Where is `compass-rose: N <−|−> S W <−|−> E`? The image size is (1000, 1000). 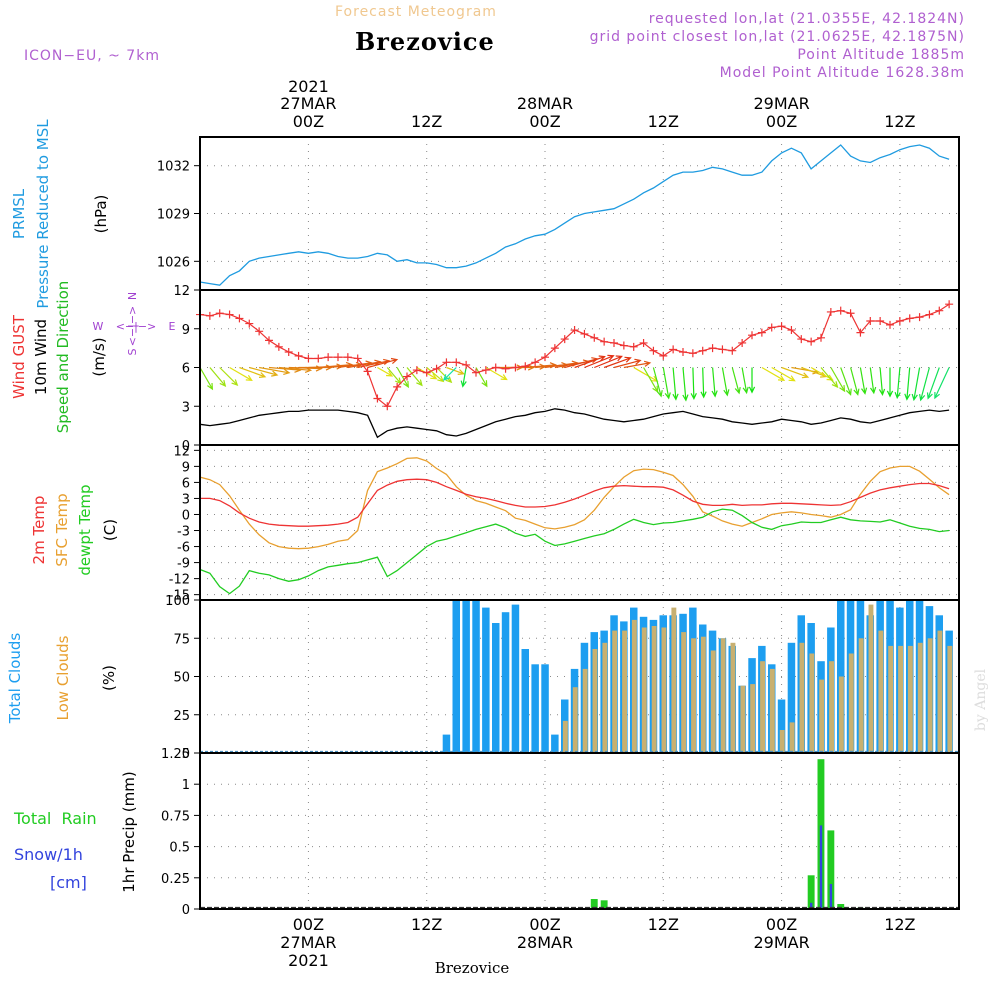
compass-rose: N <−|−> S W <−|−> E is located at coordinates (134, 324).